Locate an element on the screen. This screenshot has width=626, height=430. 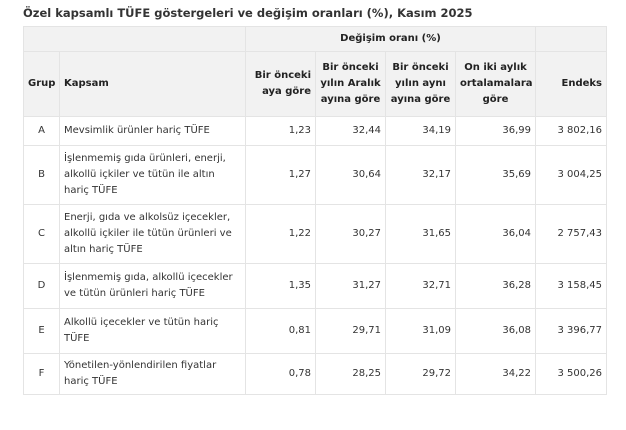
cell-12m-avg: 35,69 is located at coordinates (495, 175).